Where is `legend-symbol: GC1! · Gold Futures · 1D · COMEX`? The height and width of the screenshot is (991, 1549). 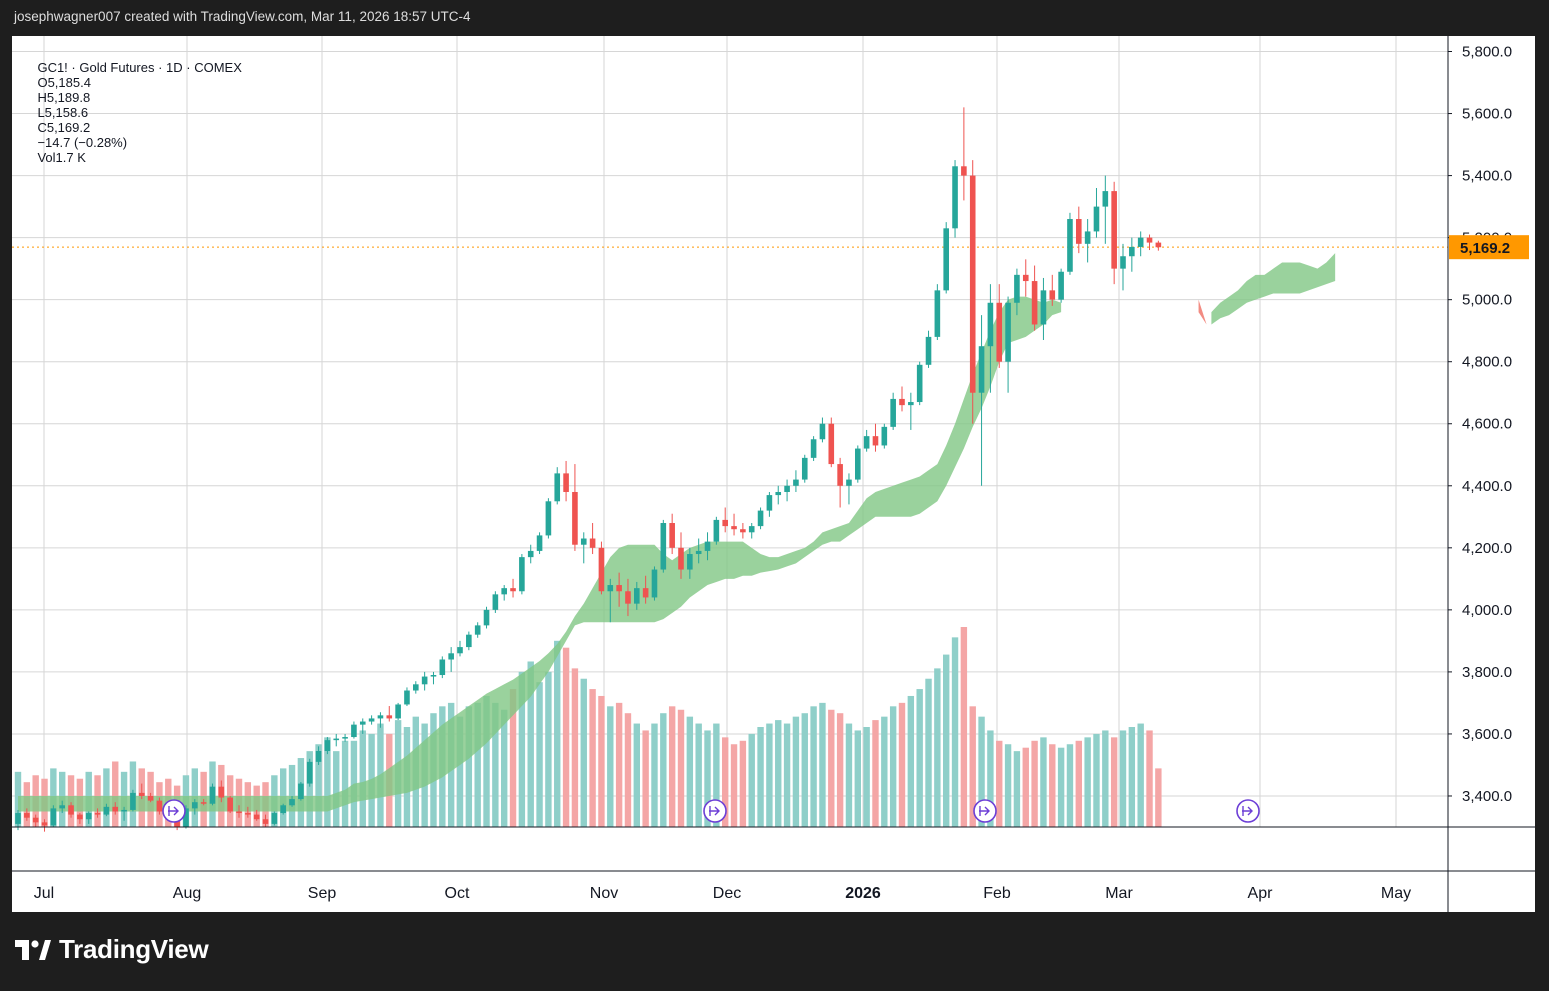 legend-symbol: GC1! · Gold Futures · 1D · COMEX is located at coordinates (139, 67).